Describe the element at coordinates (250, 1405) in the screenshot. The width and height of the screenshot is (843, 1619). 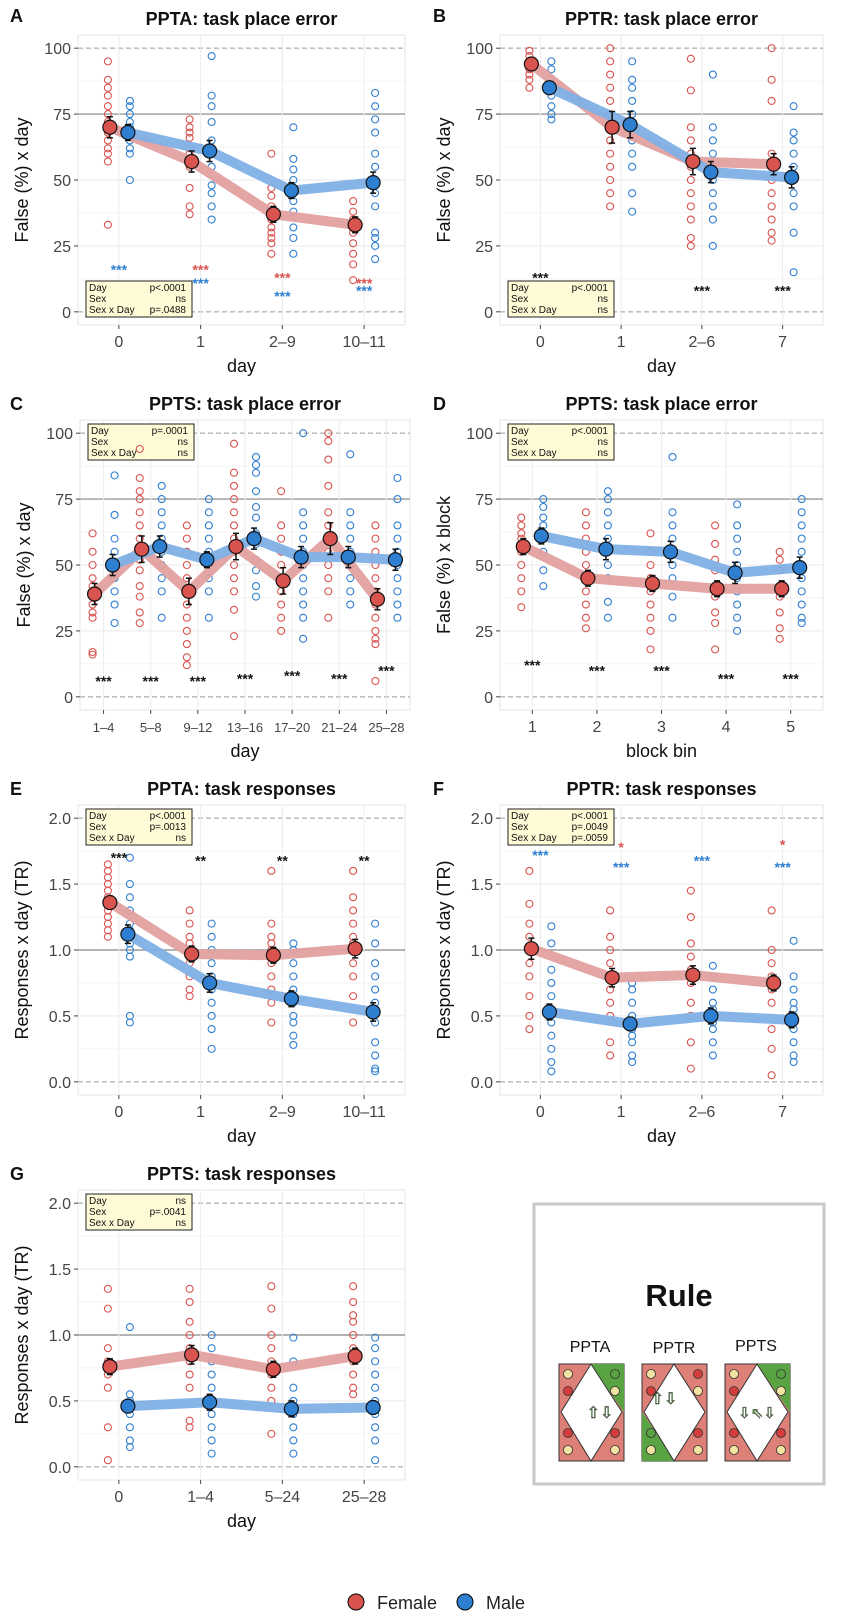
I see `male-mean-line` at that location.